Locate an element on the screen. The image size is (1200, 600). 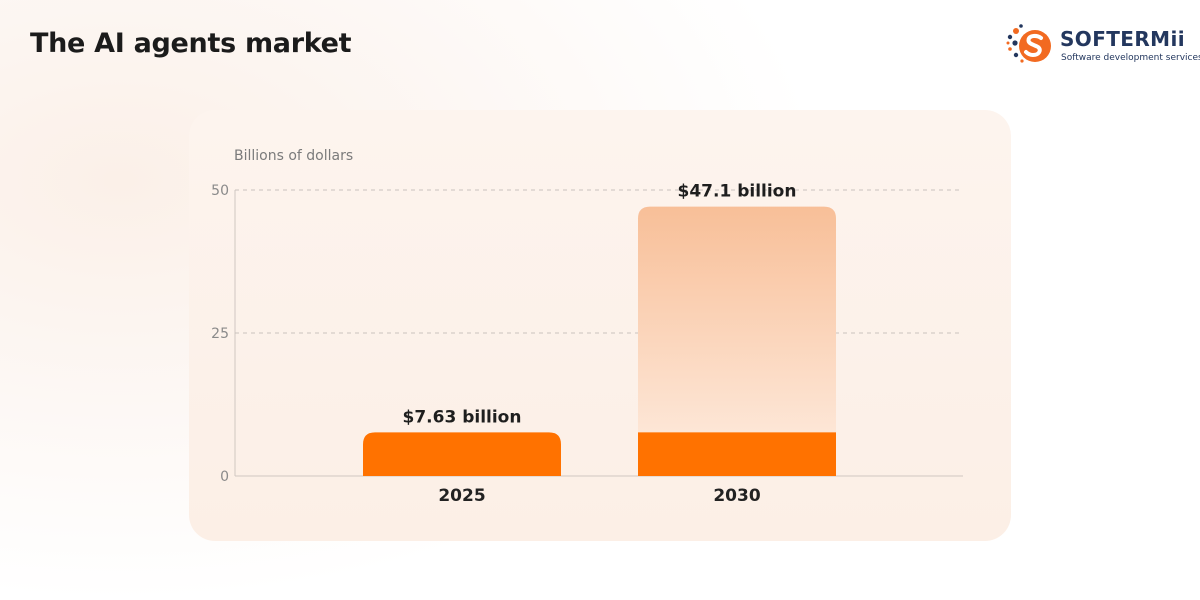
brand-name: SOFTERMii is located at coordinates (1122, 39).